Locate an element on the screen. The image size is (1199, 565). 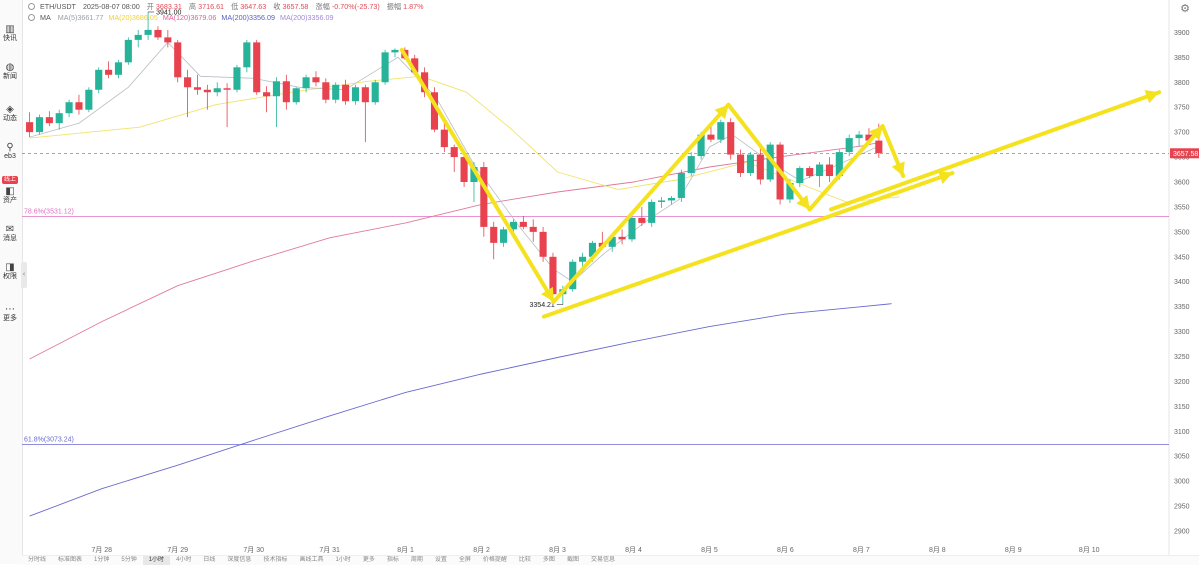
sidebar-item-more: ⋯ 更多 is located at coordinates (10, 313).